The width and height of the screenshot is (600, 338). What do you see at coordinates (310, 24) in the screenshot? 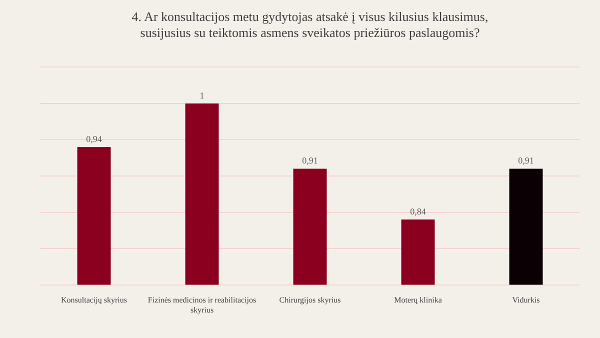
I see `chart-title: 4. Ar konsultacijos metu gydytojas atsakė į visus kilusius klausimus, susijusius su teiktomis asmens sveikatos priežiūros paslaugomis?` at bounding box center [310, 24].